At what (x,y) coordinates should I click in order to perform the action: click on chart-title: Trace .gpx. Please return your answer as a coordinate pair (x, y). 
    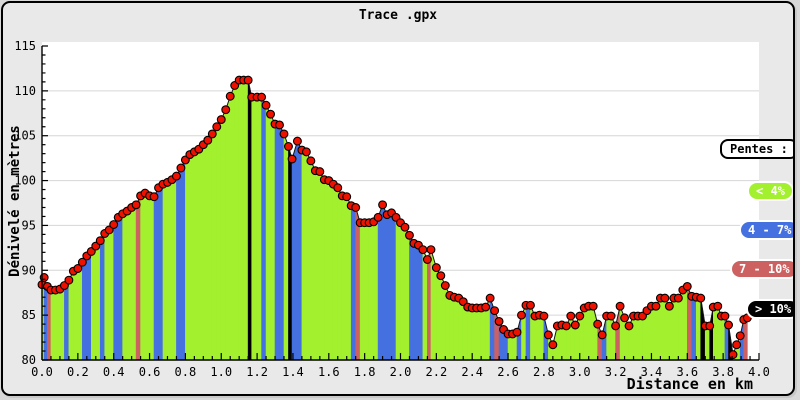
    Looking at the image, I should click on (398, 15).